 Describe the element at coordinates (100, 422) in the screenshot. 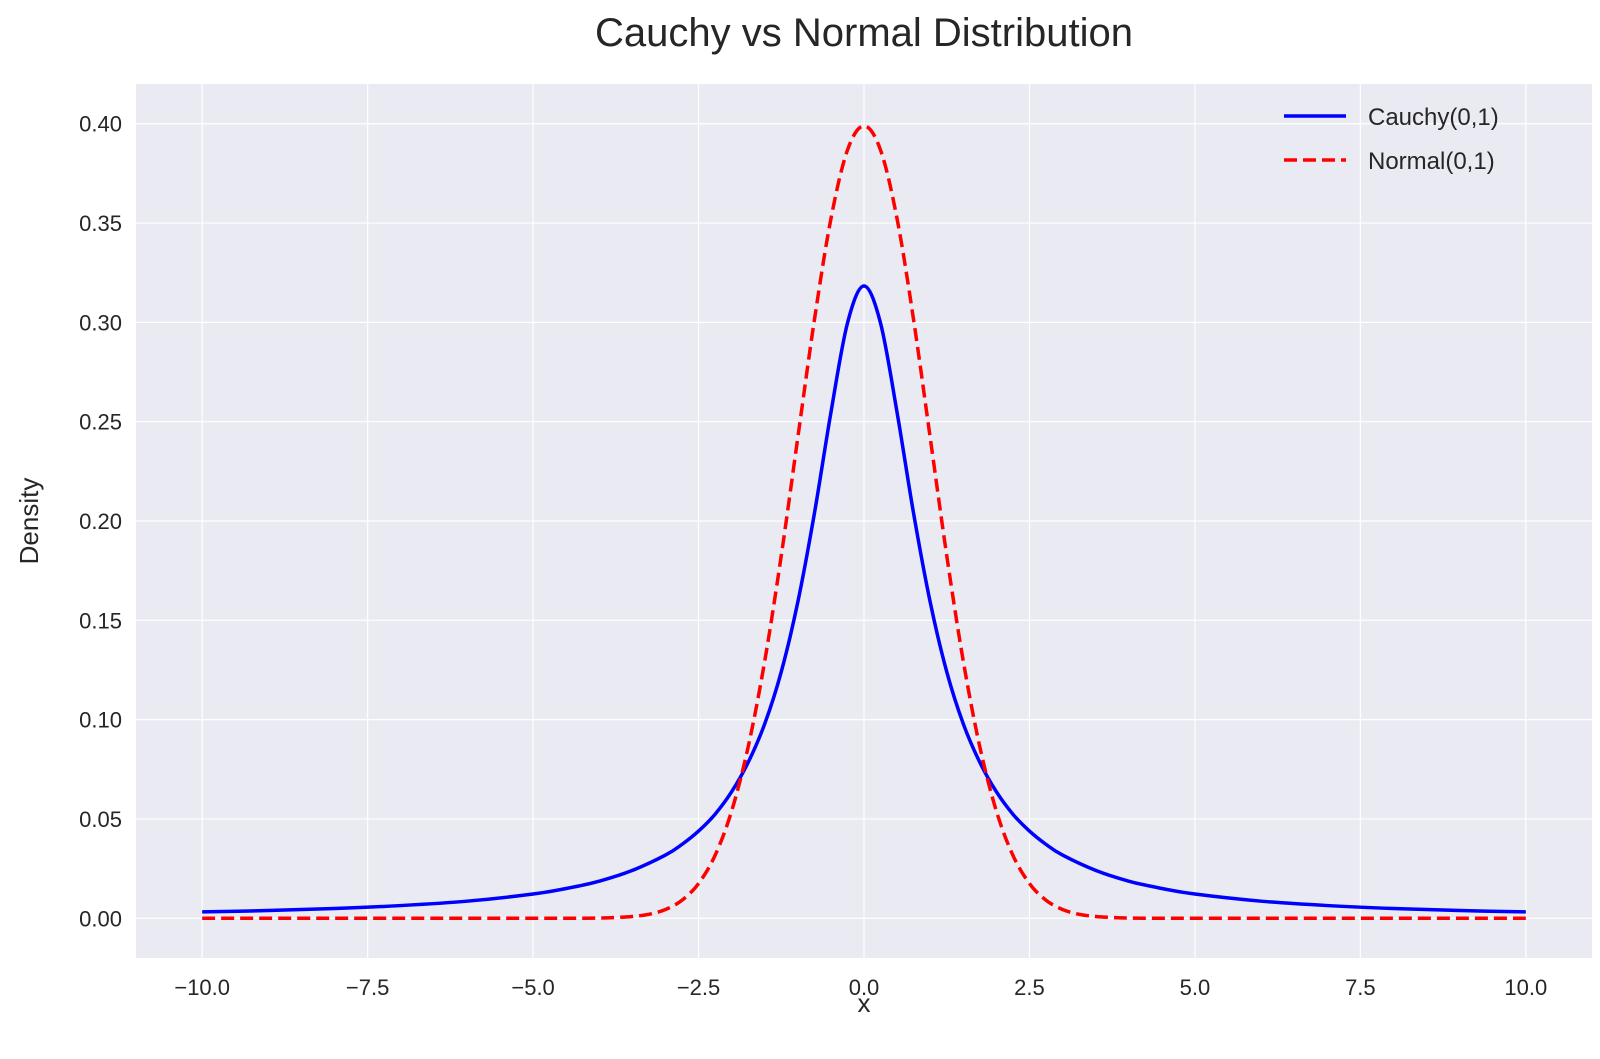

I see `y-tick-label: 0.25` at that location.